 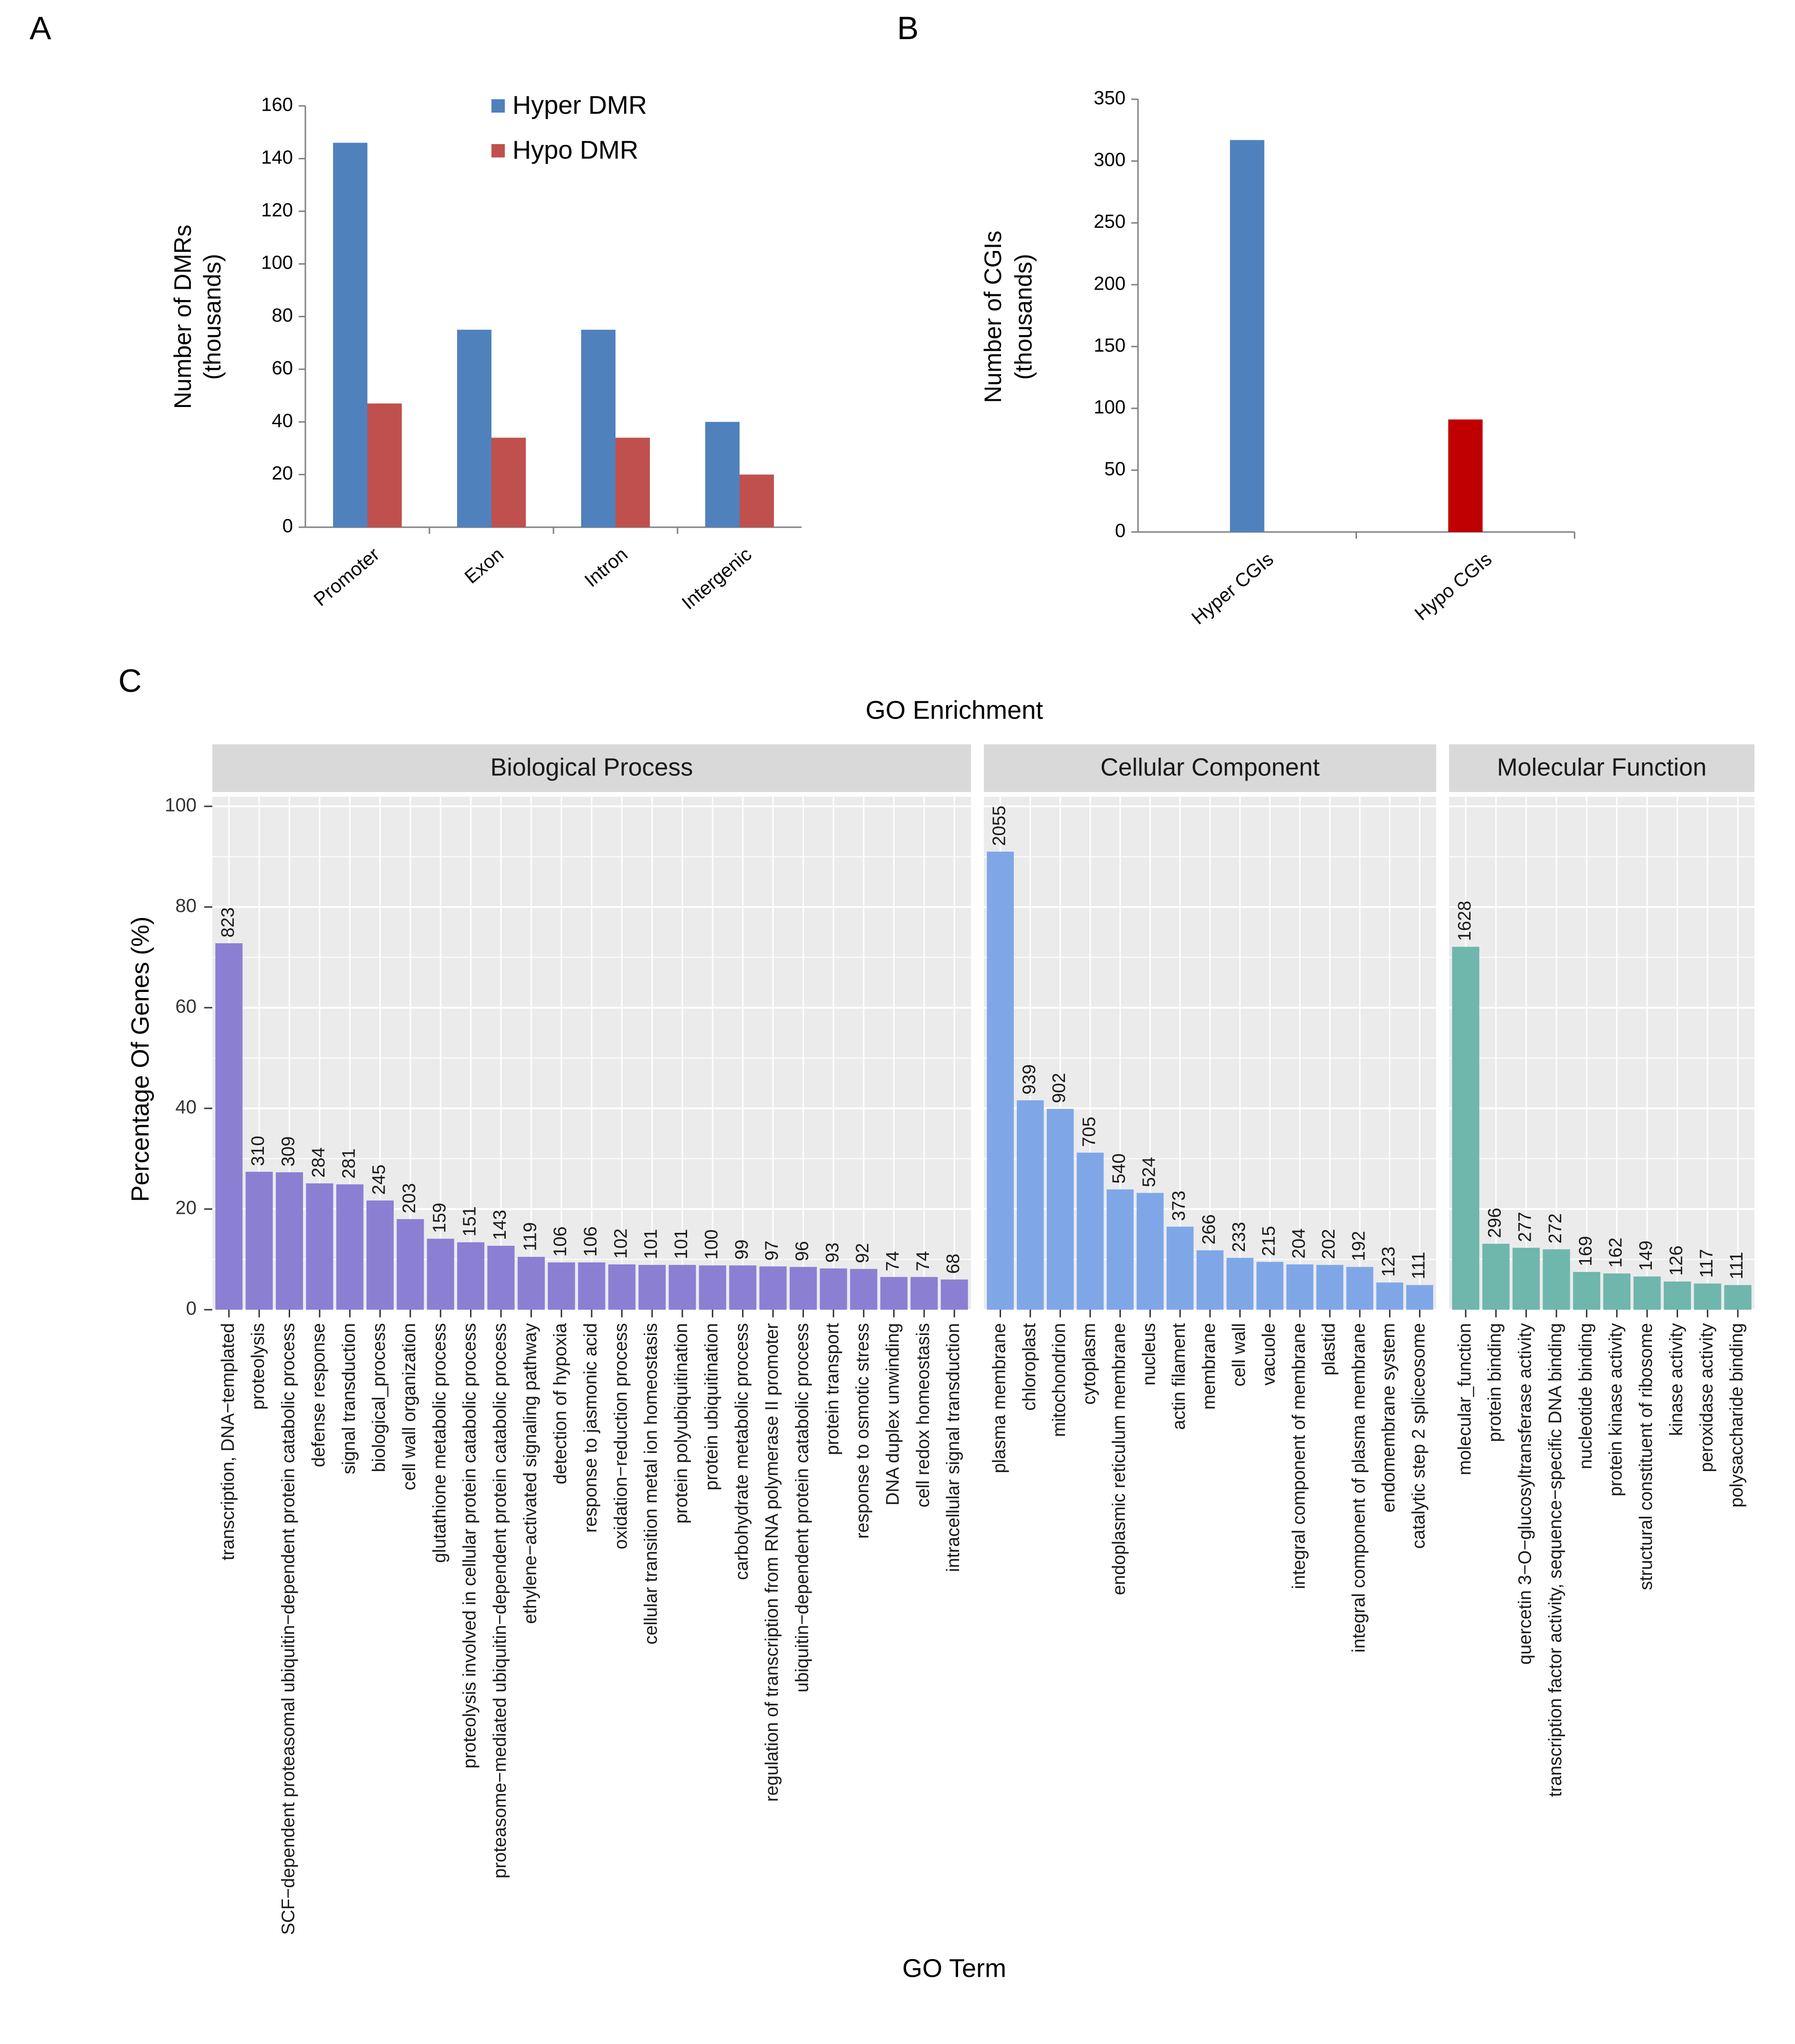 I want to click on c-count-cellular-component: 233, so click(x=1239, y=1237).